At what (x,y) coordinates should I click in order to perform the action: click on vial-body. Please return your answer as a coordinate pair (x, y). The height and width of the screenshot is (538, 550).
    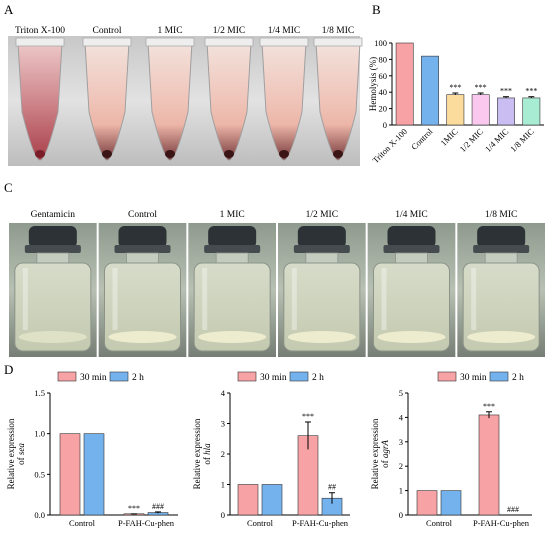
    Looking at the image, I should click on (411, 307).